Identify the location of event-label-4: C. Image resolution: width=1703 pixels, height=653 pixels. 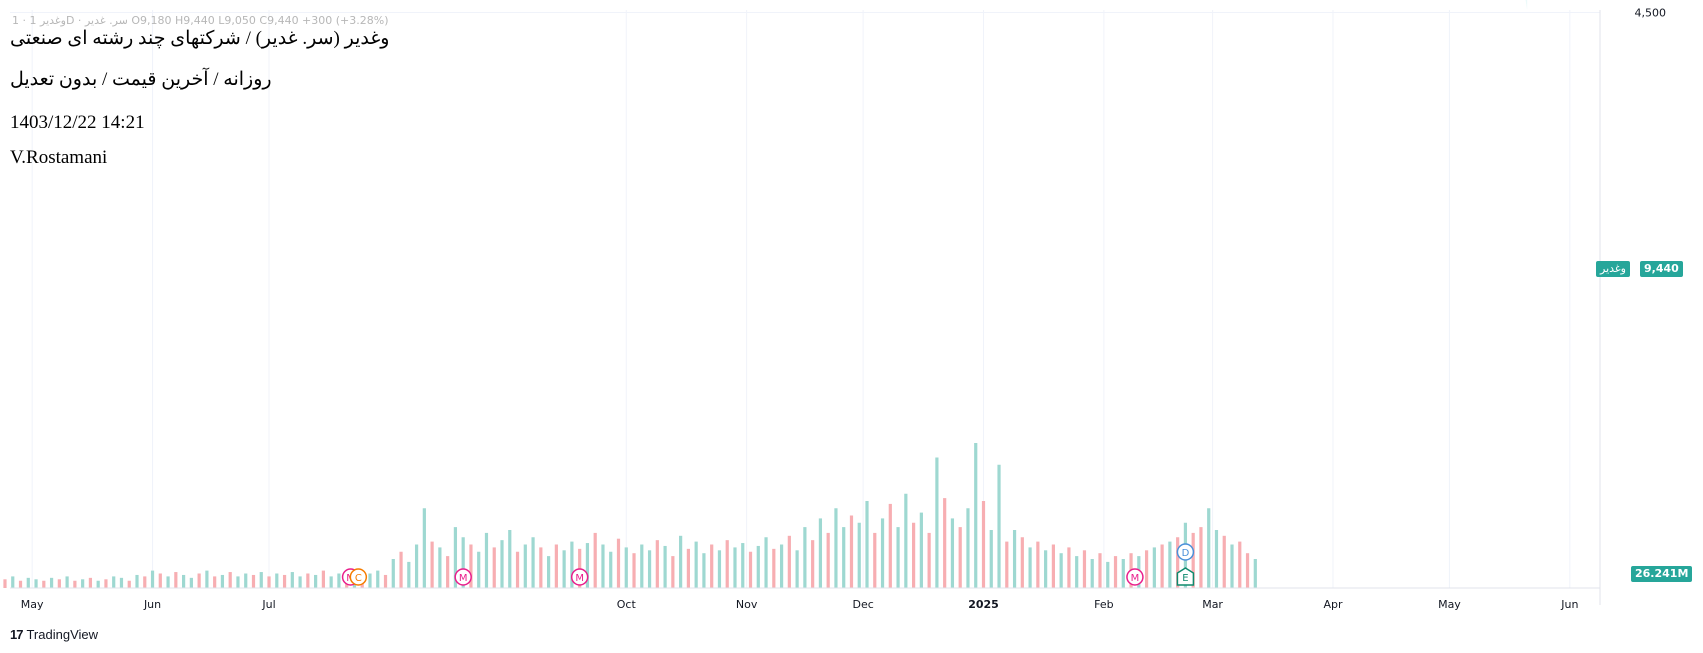
(358, 578).